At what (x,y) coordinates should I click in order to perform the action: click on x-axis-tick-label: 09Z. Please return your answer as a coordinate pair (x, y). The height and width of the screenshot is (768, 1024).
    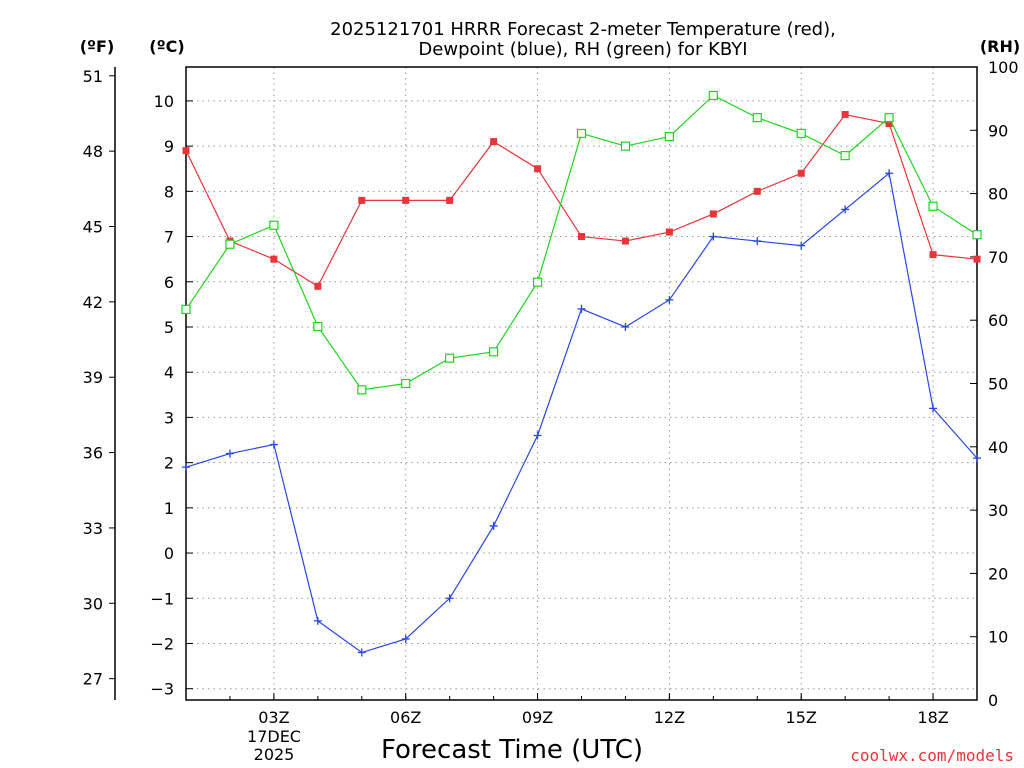
    Looking at the image, I should click on (537, 717).